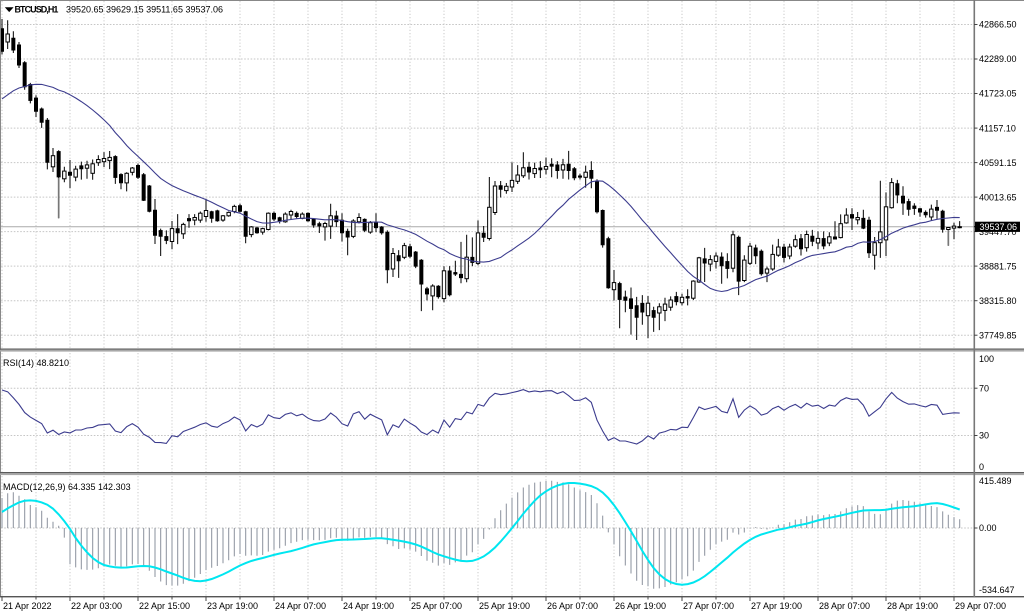 The width and height of the screenshot is (1024, 613). I want to click on svg-text: 29 Apr 07:00, so click(980, 606).